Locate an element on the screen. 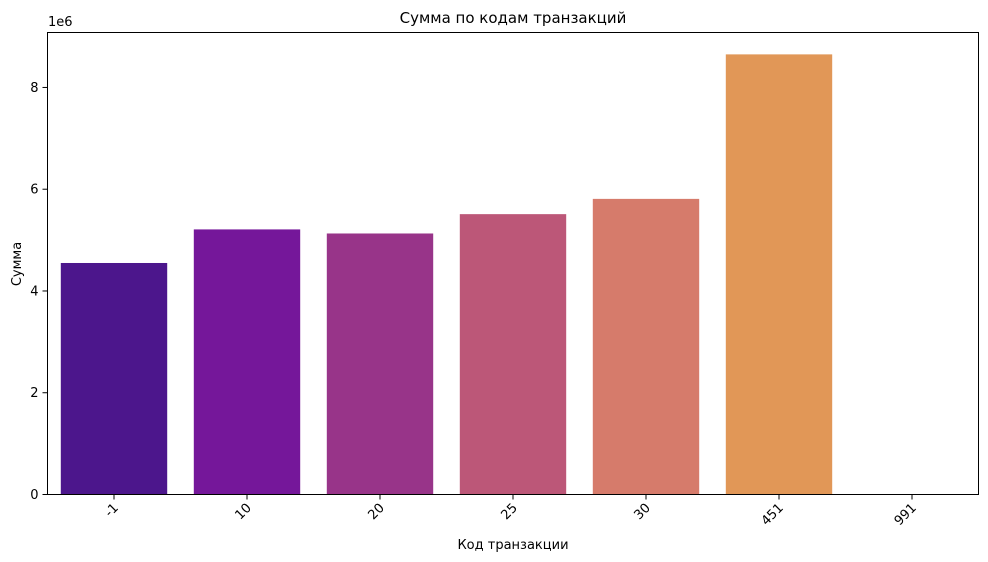  chart-title: Сумма по кодам транзакций is located at coordinates (513, 18).